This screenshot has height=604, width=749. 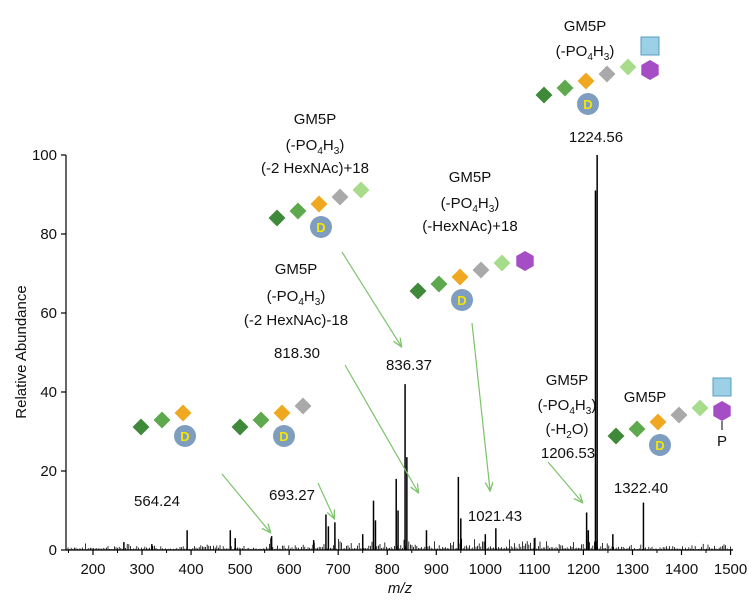 What do you see at coordinates (296, 320) in the screenshot?
I see `svg-text: (-2 HexNAc)-18` at bounding box center [296, 320].